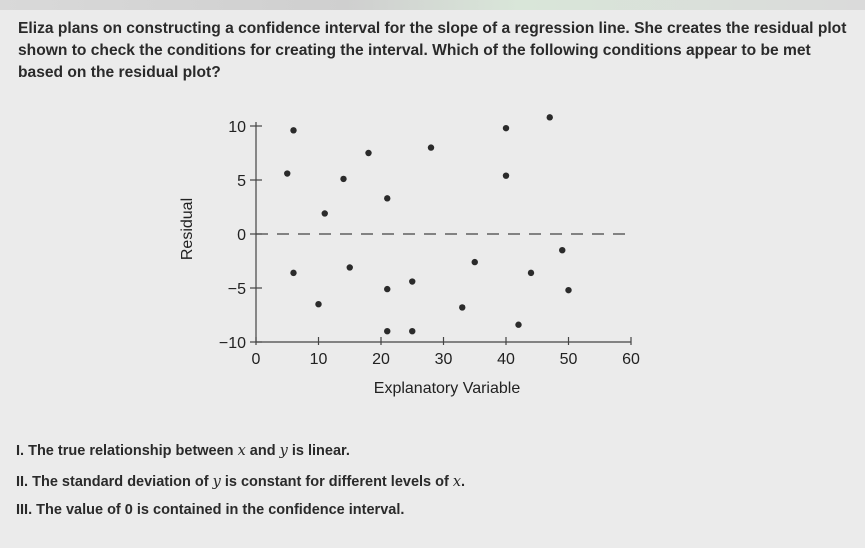  What do you see at coordinates (569, 359) in the screenshot?
I see `x-tick-label: 50` at bounding box center [569, 359].